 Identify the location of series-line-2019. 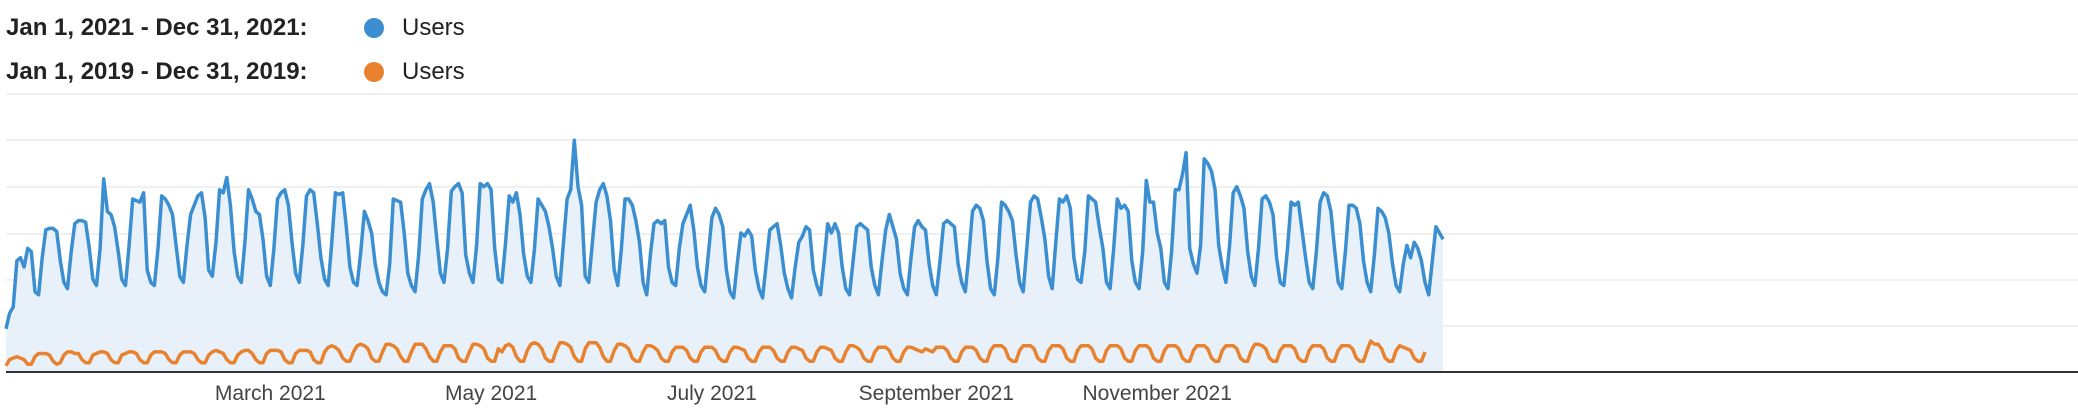
(715, 353).